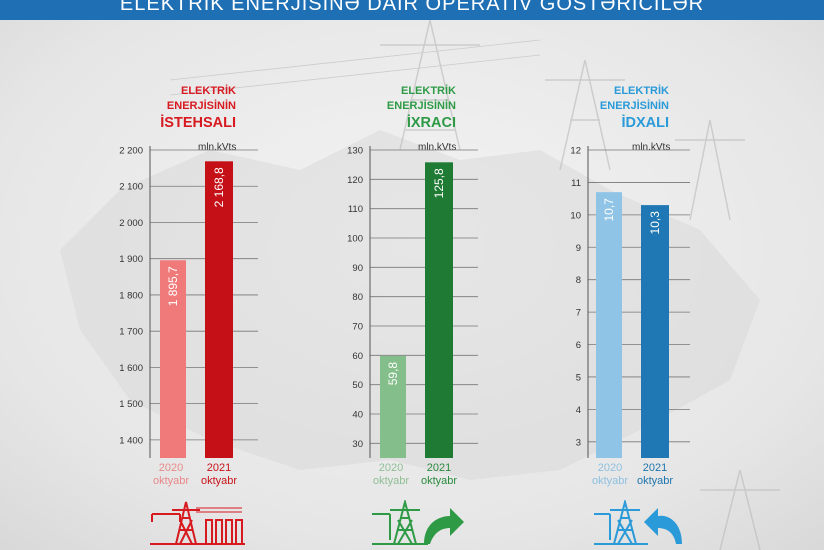 The image size is (824, 550). I want to click on bar-value-label: 10,7, so click(609, 210).